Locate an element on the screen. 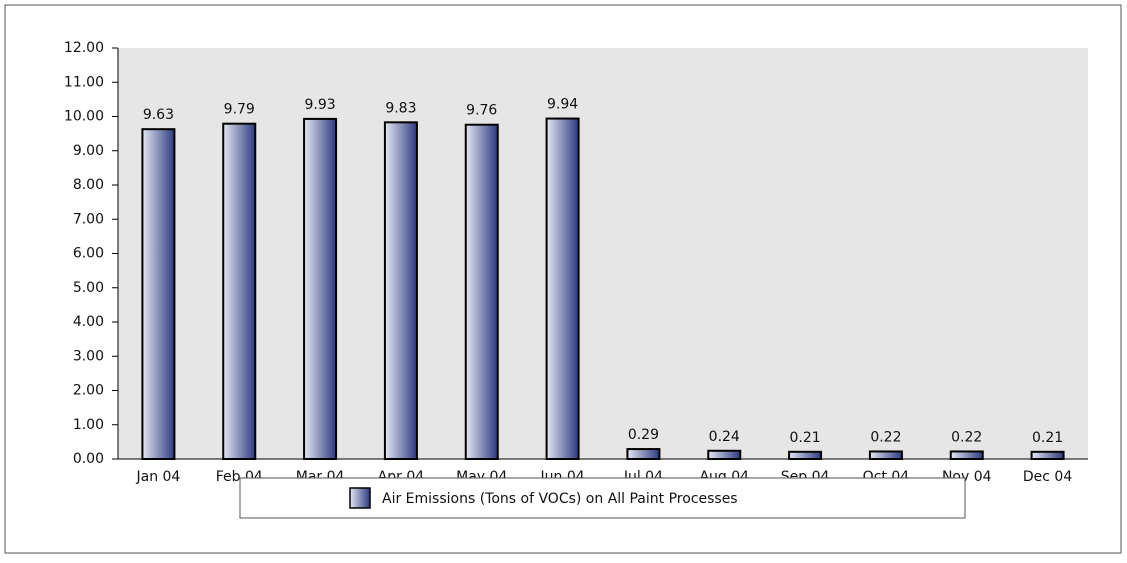 Image resolution: width=1127 pixels, height=563 pixels. y-tick-label: 11.00 is located at coordinates (84, 82).